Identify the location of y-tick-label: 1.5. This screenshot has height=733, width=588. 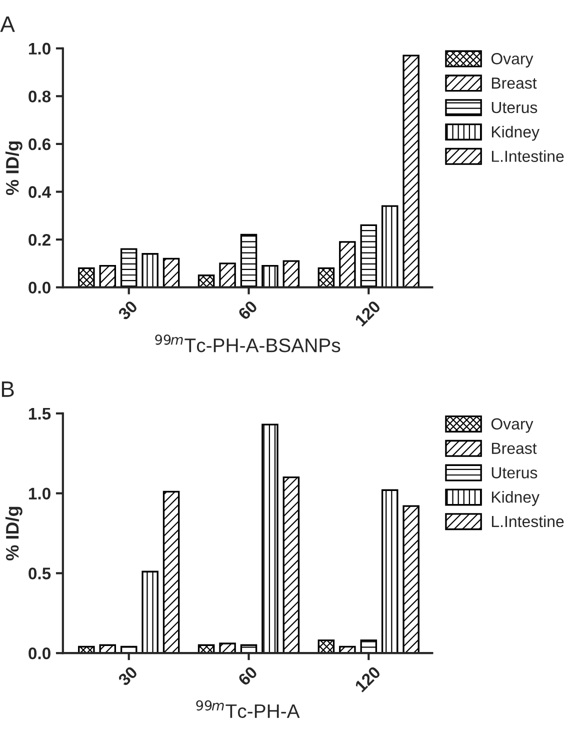
(39, 414).